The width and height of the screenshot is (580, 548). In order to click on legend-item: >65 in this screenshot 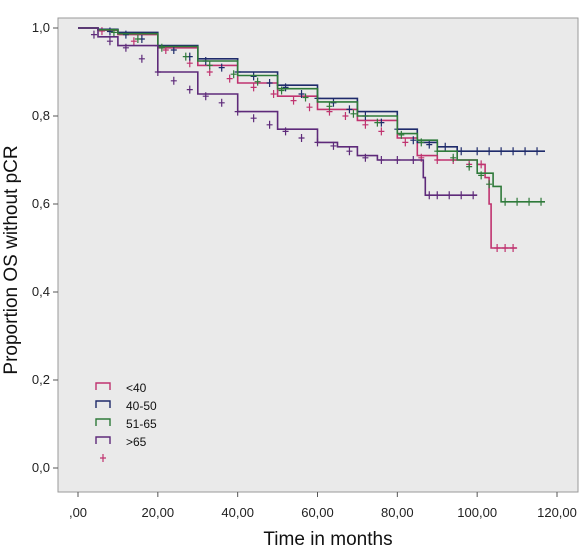, I will do `click(121, 442)`.